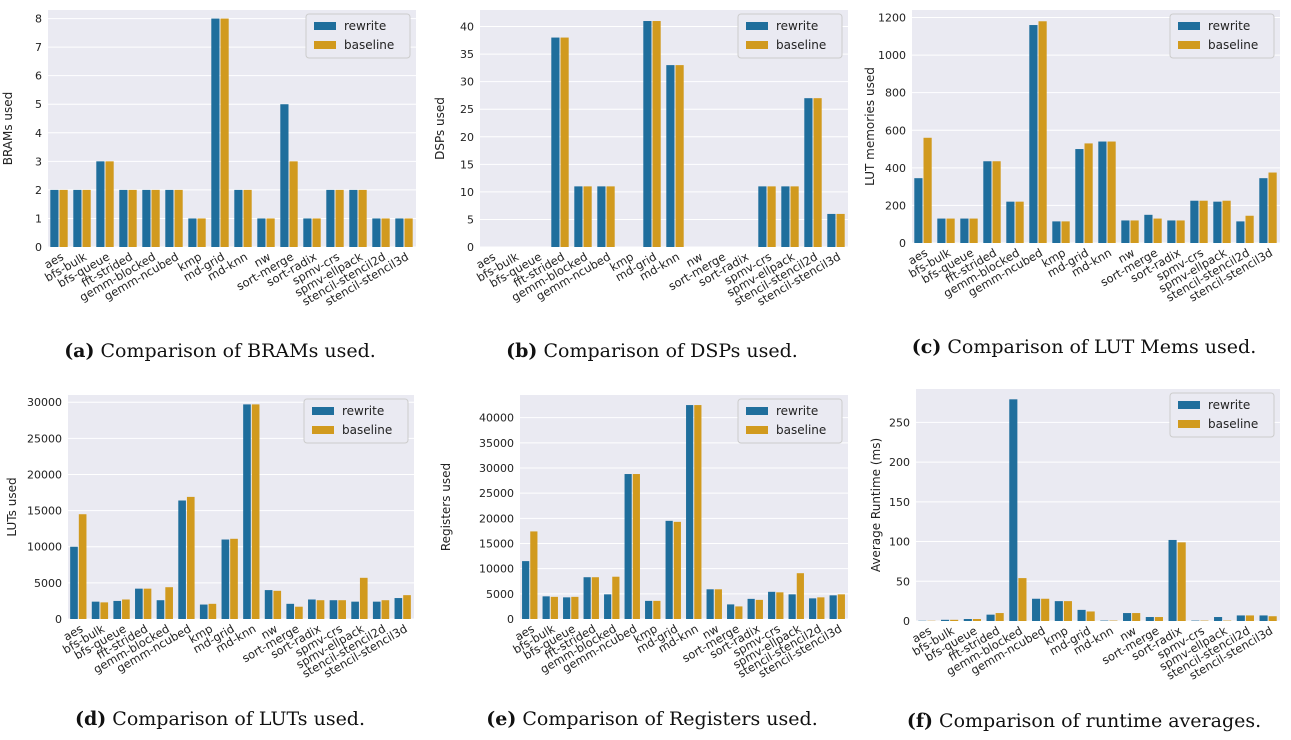  Describe the element at coordinates (467, 54) in the screenshot. I see `y-tick-label: 35` at that location.